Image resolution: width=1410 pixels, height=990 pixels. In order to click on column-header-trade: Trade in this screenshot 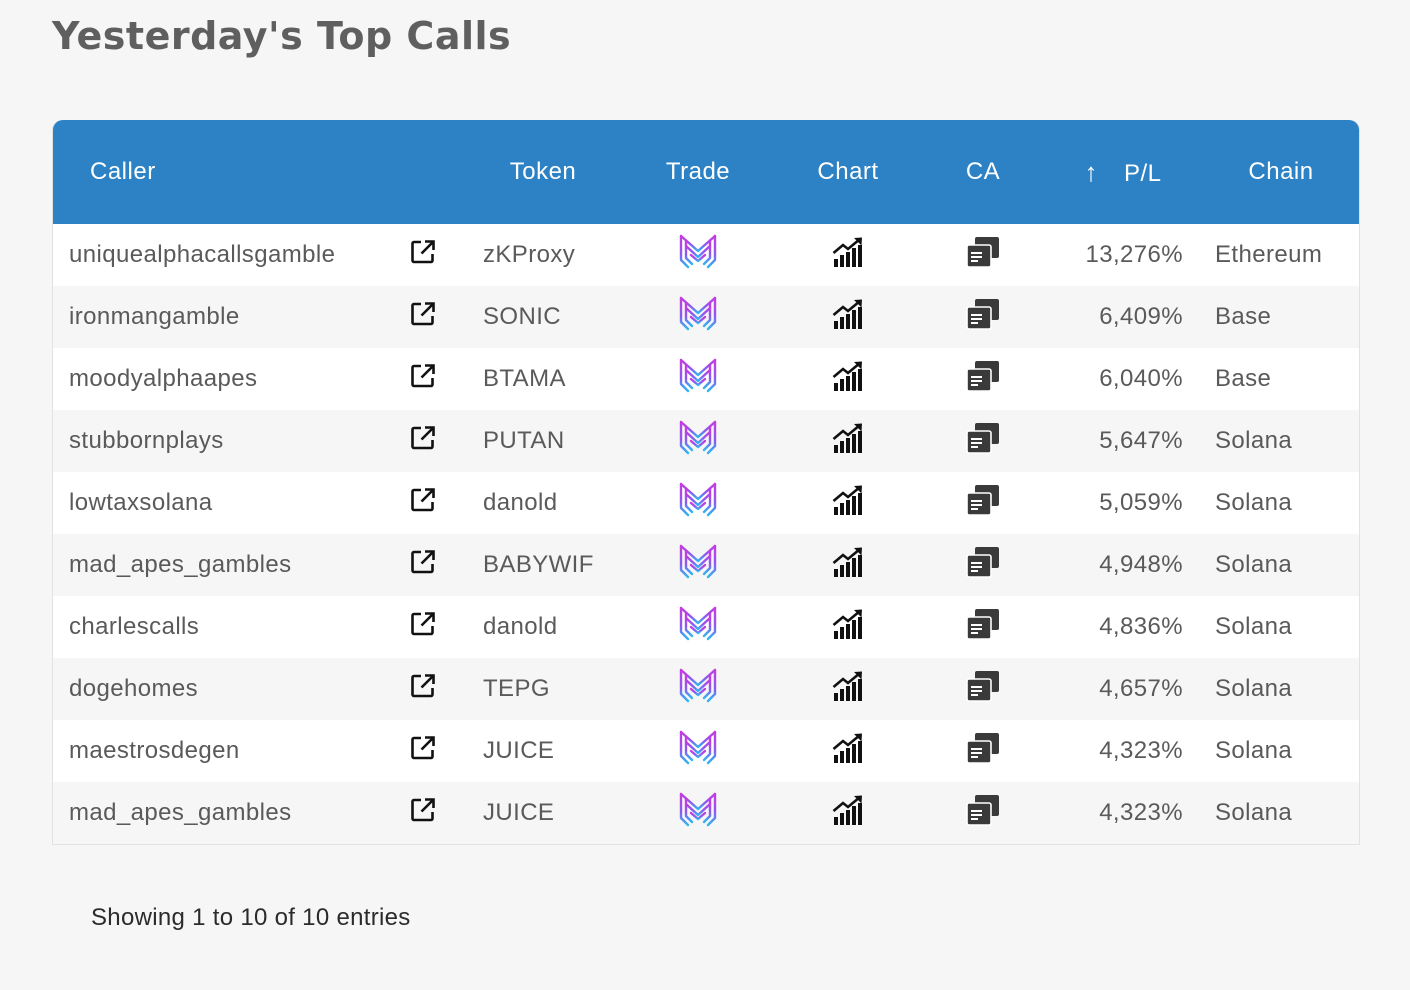, I will do `click(698, 172)`.